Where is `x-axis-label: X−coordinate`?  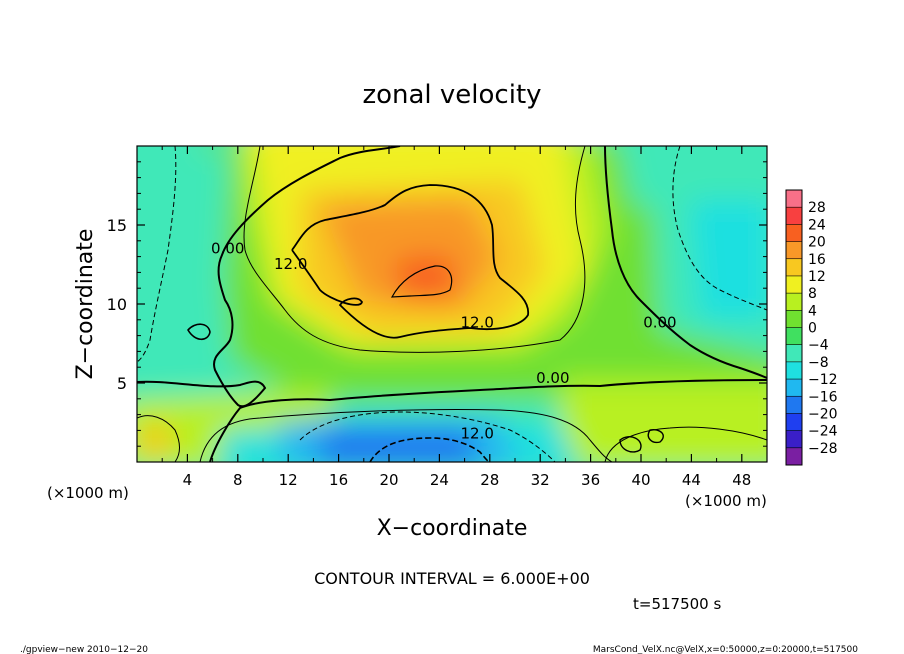 x-axis-label: X−coordinate is located at coordinates (452, 528).